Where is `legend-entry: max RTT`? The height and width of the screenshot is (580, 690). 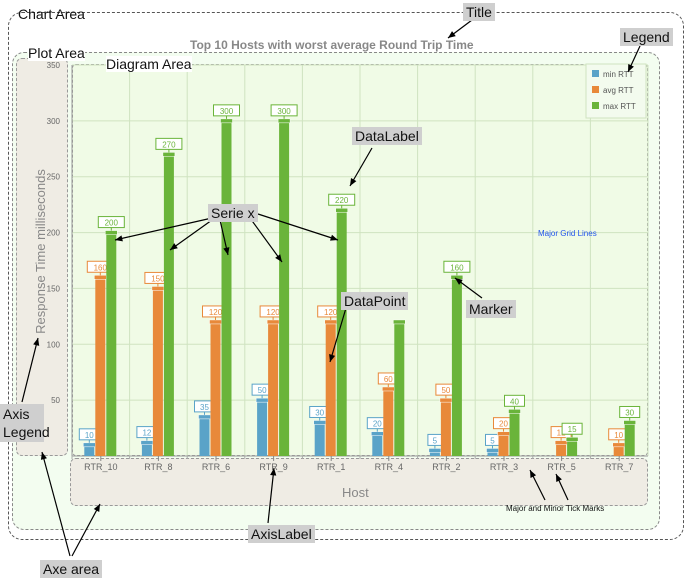 legend-entry: max RTT is located at coordinates (619, 106).